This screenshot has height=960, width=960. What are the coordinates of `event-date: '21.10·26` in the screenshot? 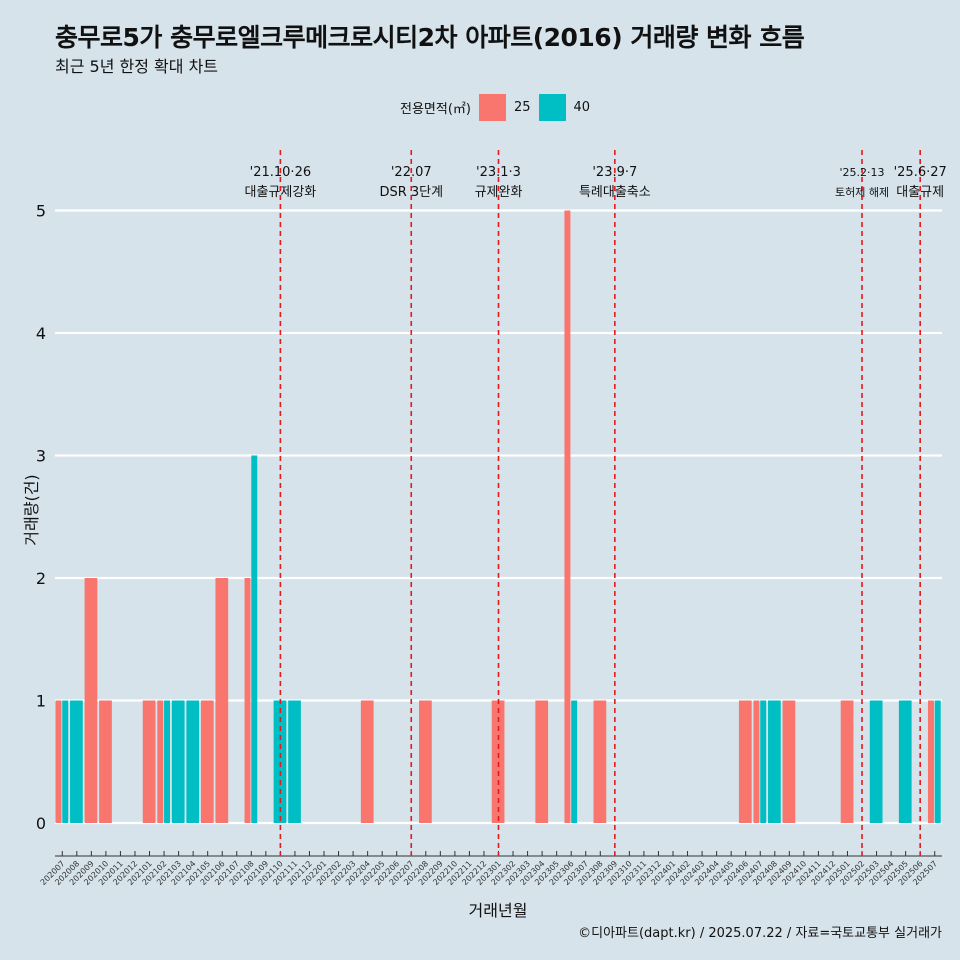 It's located at (280, 172).